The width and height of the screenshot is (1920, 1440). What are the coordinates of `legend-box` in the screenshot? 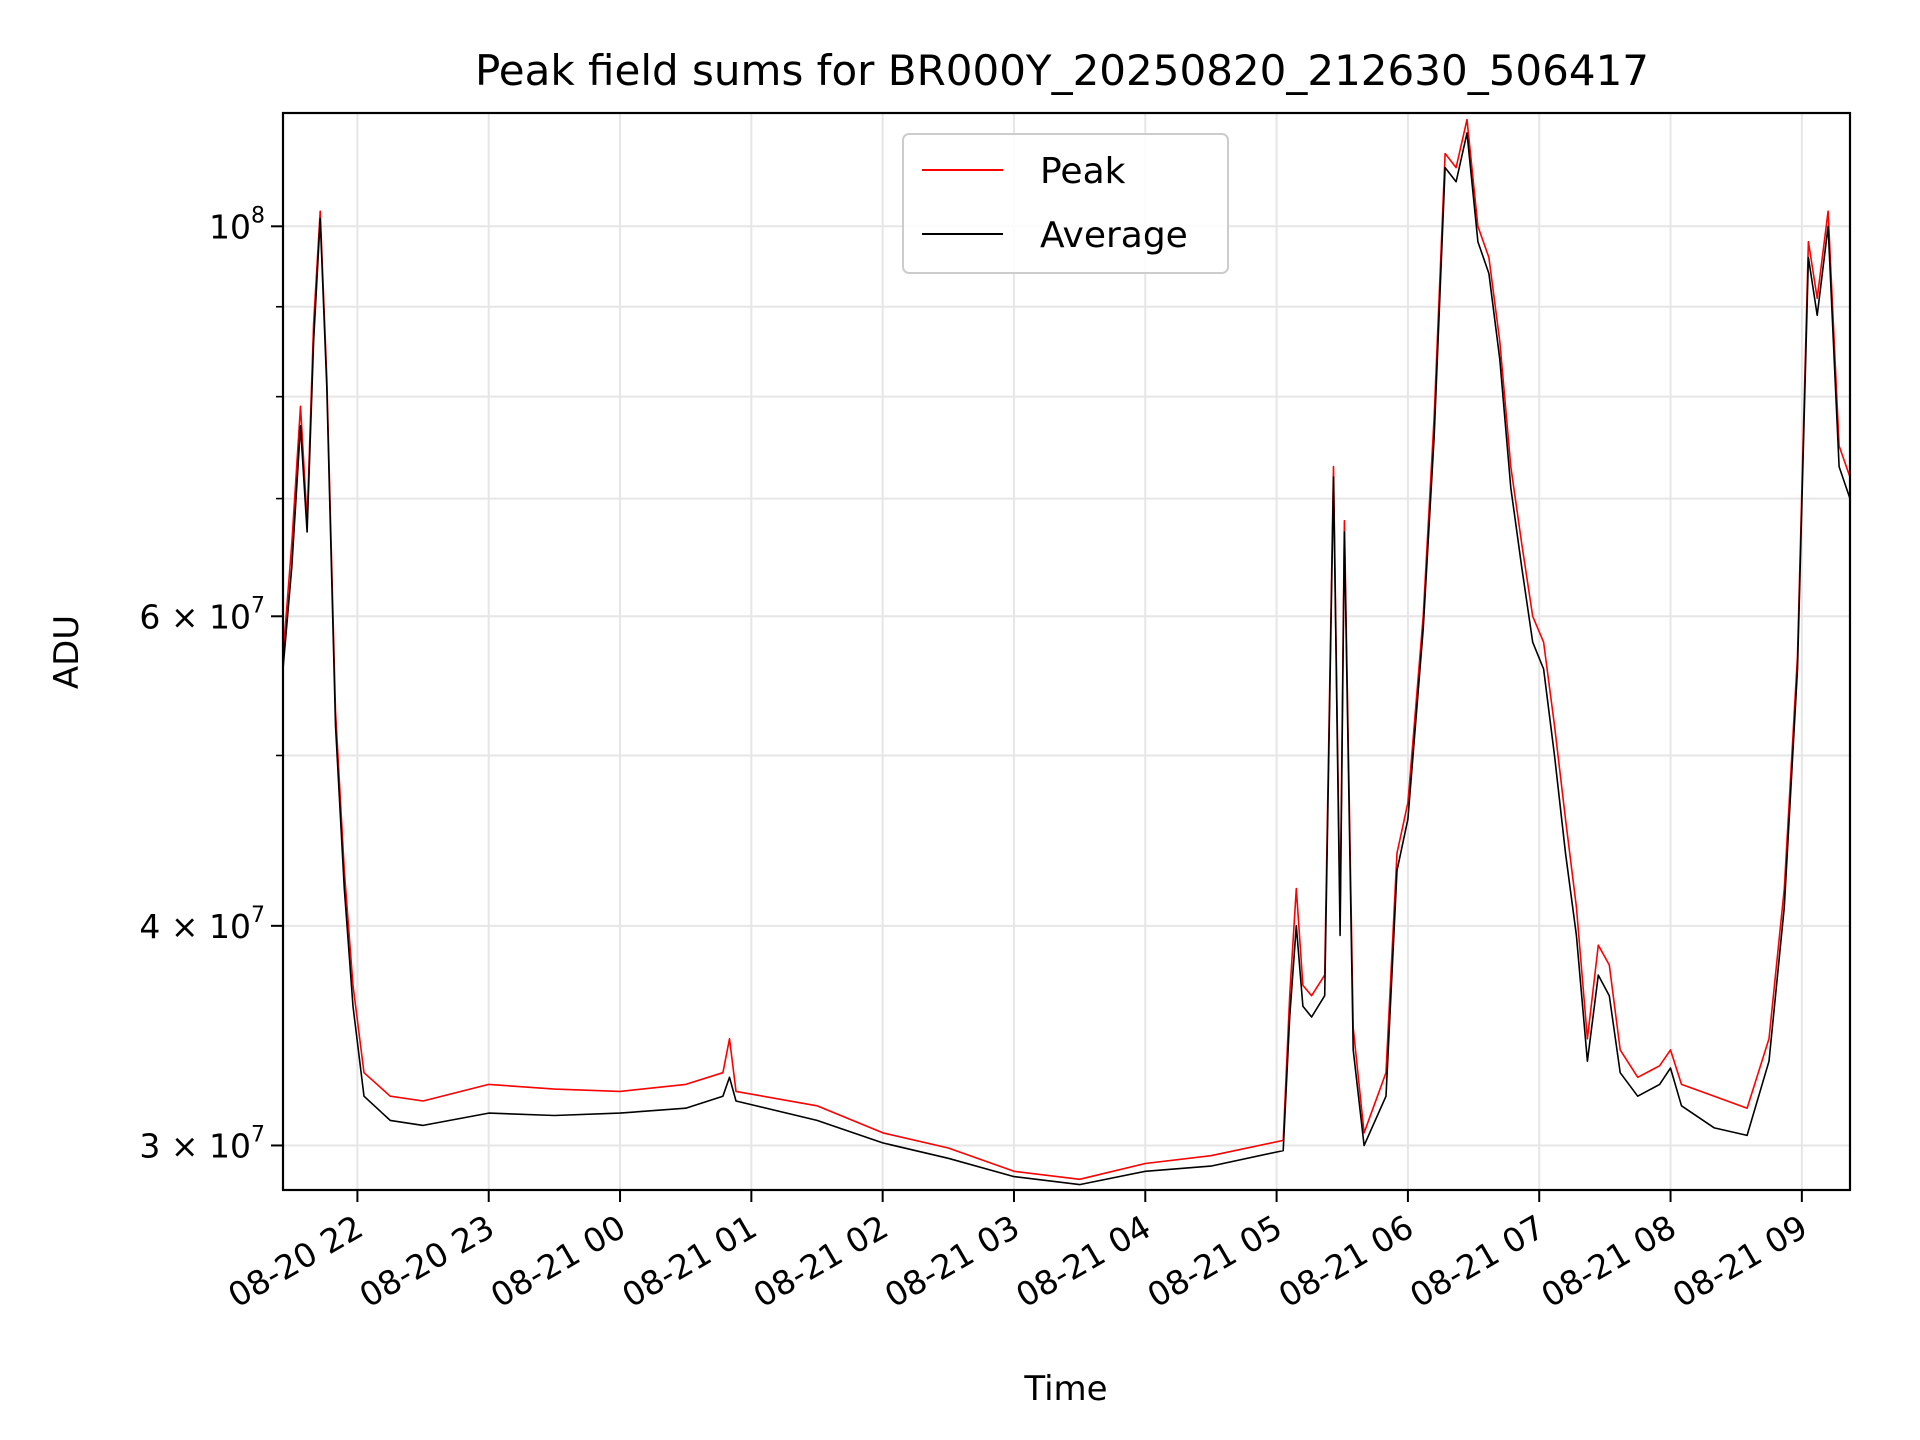 It's located at (1065, 203).